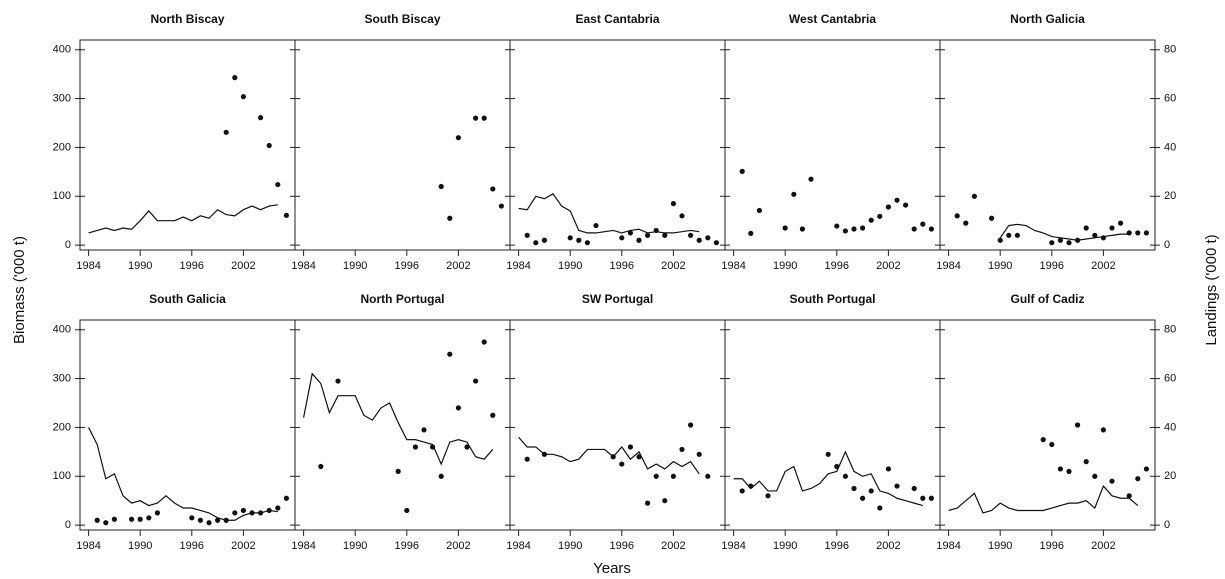 The width and height of the screenshot is (1225, 579). Describe the element at coordinates (19, 290) in the screenshot. I see `y-axis-label: Biomass ('000 t)` at that location.